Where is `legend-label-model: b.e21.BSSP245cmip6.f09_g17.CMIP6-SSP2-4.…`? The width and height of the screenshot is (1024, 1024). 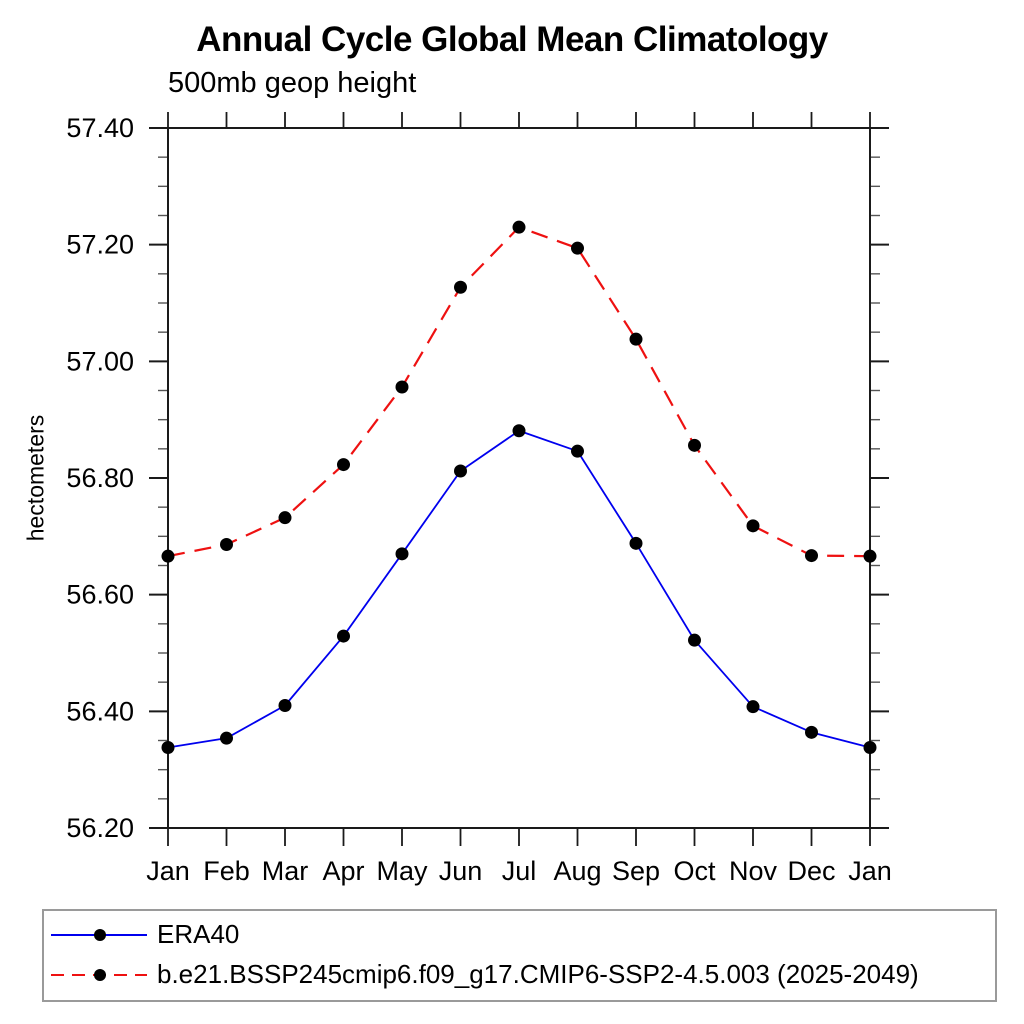 legend-label-model: b.e21.BSSP245cmip6.f09_g17.CMIP6-SSP2-4.… is located at coordinates (538, 974).